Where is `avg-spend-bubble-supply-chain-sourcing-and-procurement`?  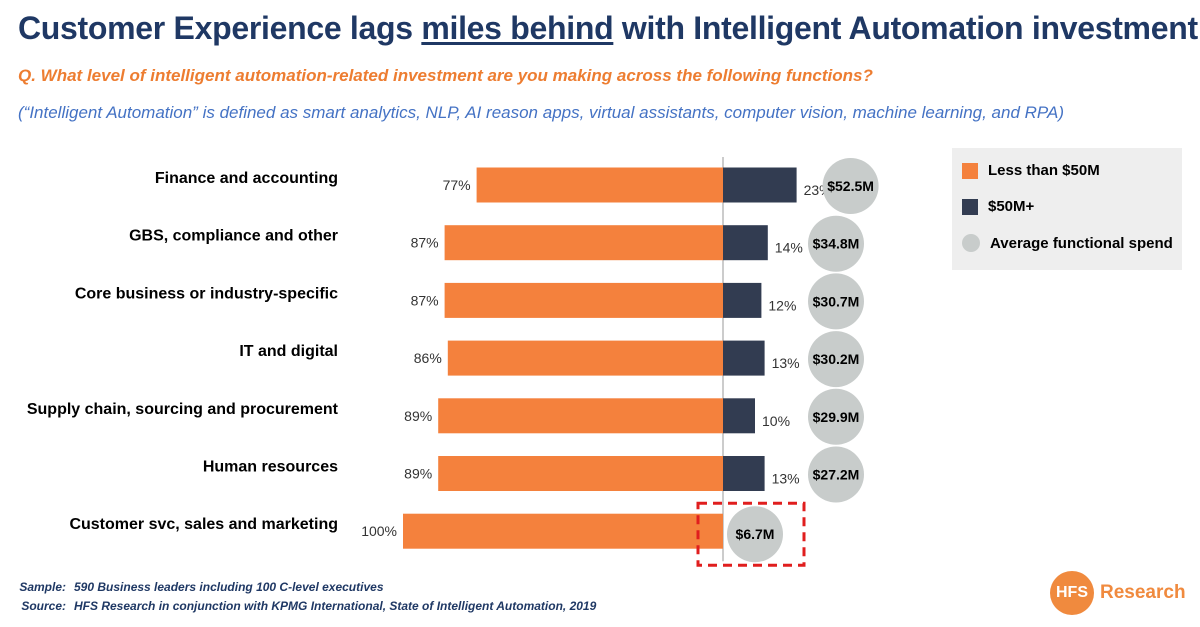 avg-spend-bubble-supply-chain-sourcing-and-procurement is located at coordinates (836, 416).